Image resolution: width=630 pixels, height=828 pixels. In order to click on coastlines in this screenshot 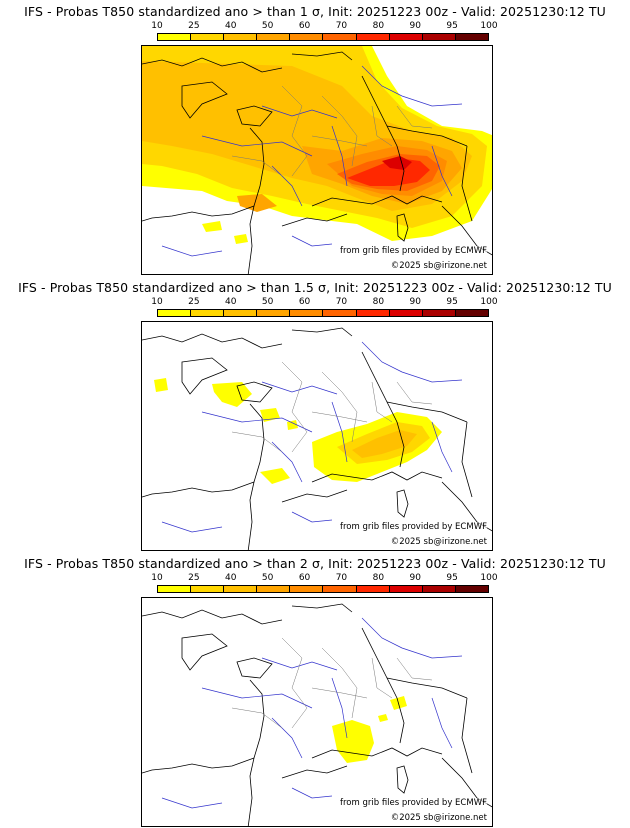, I will do `click(317, 438)`.